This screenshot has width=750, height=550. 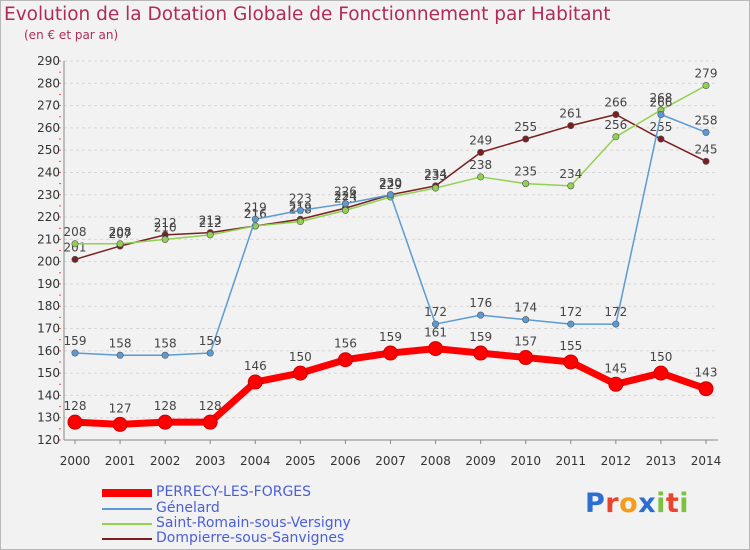 I want to click on y-tick-label: 220, so click(x=48, y=217).